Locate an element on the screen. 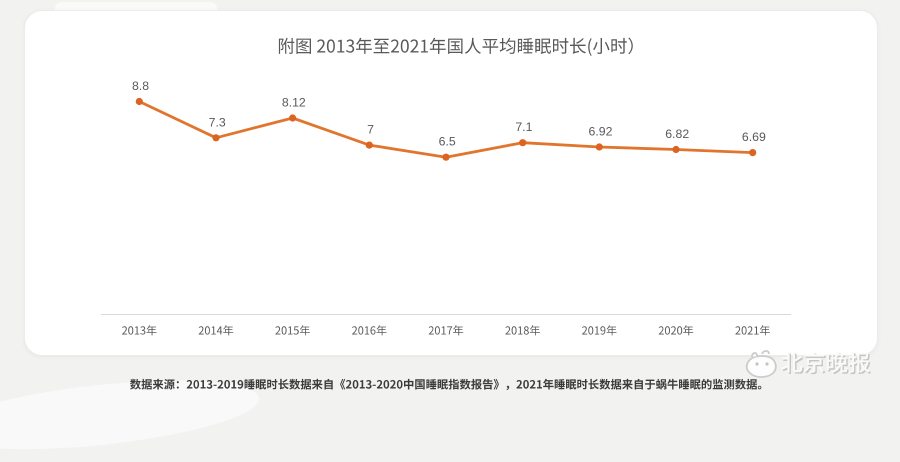 The width and height of the screenshot is (900, 462). svg-text: 7.3 is located at coordinates (217, 122).